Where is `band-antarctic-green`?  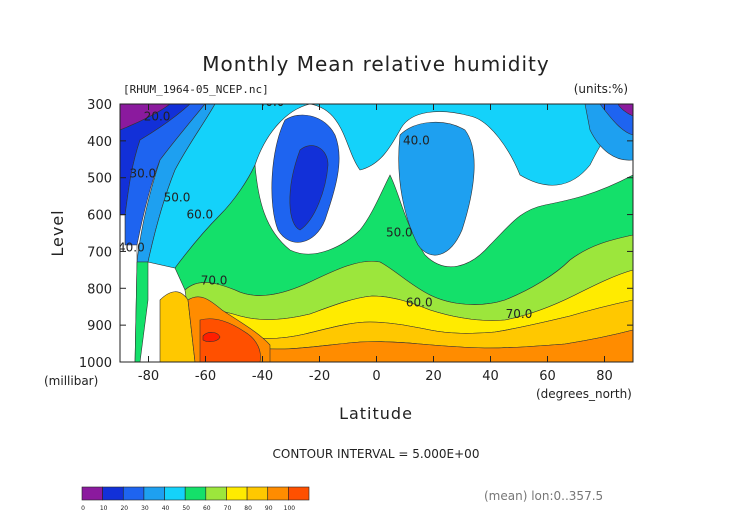
band-antarctic-green is located at coordinates (141, 311).